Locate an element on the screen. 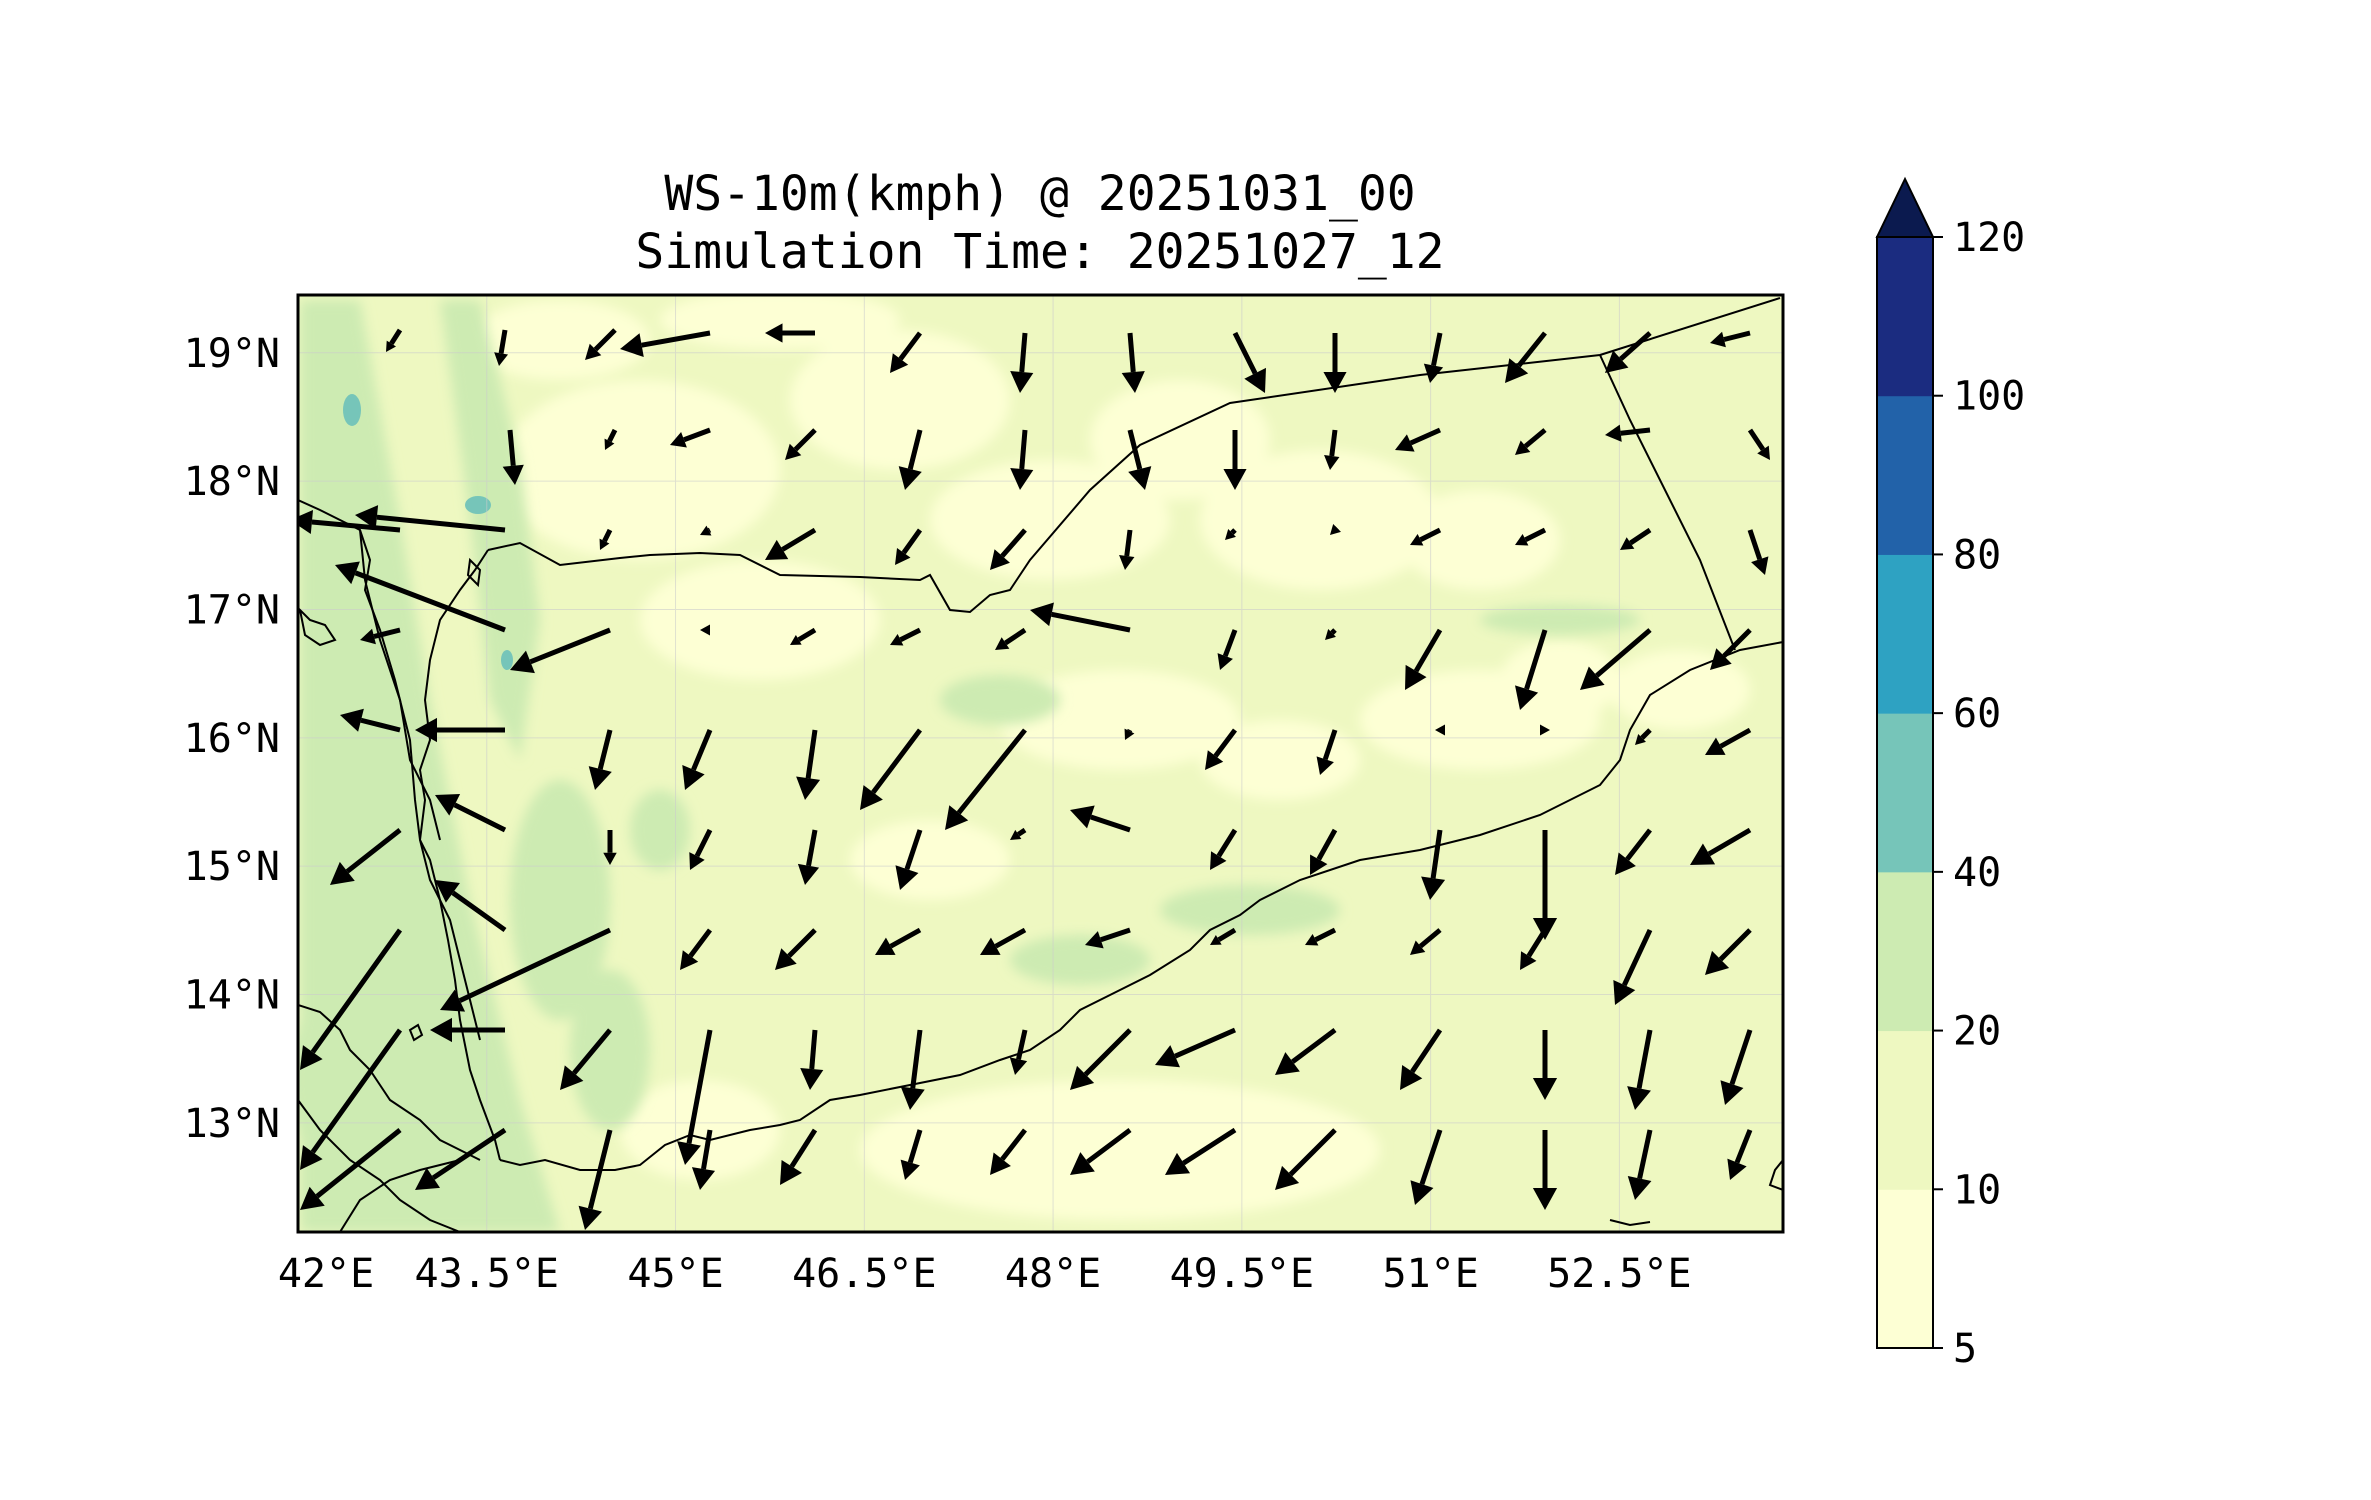  colorbar: 5 10 20 40 60 80 100 120 is located at coordinates (1950, 774).